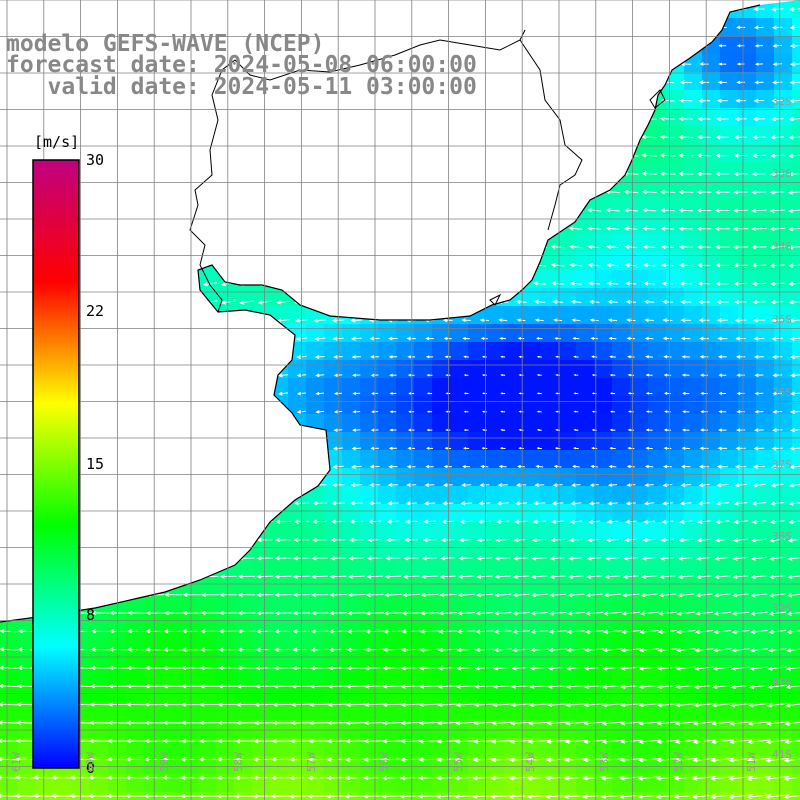 The height and width of the screenshot is (800, 800). I want to click on longitude-label: 57W, so click(311, 762).